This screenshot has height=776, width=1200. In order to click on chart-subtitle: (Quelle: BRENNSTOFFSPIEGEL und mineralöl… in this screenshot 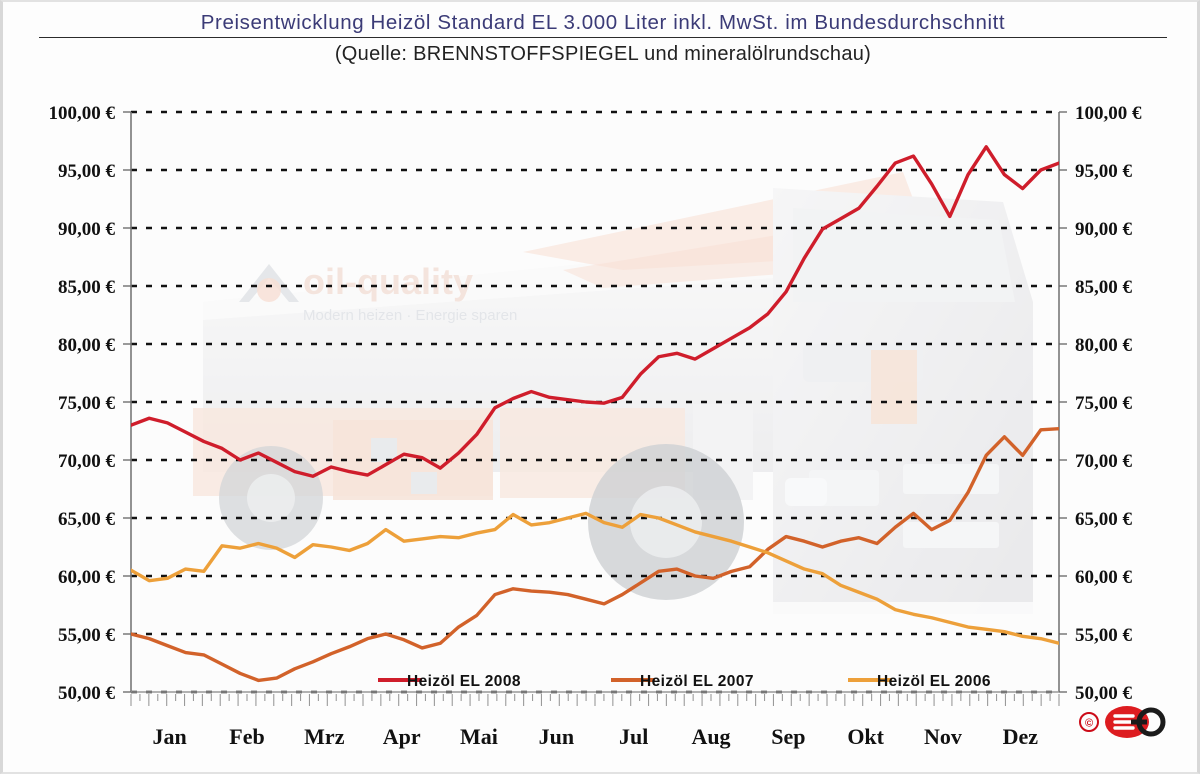, I will do `click(603, 53)`.